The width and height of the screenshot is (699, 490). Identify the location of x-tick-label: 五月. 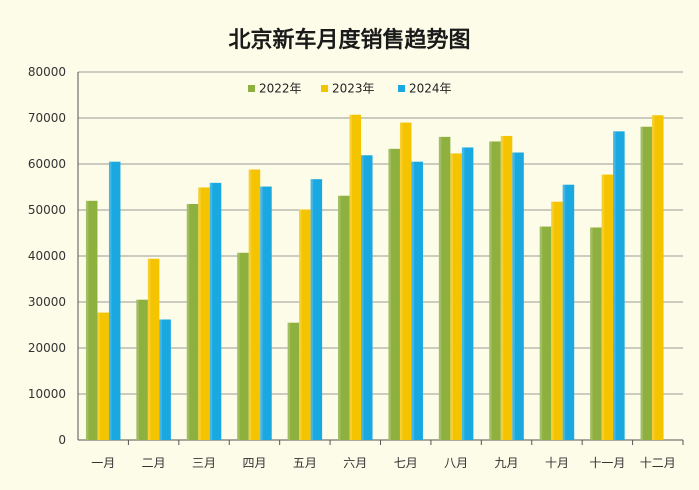
(305, 463).